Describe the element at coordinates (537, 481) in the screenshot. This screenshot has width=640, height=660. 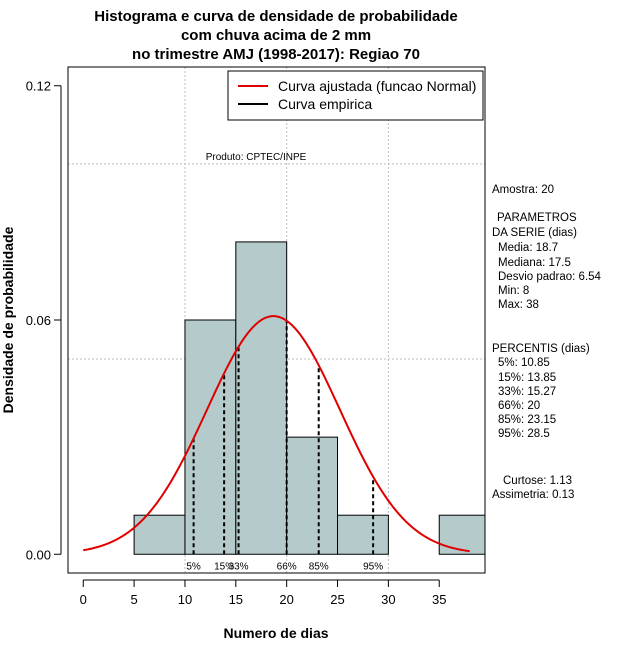
I see `kurtosis: Curtose: 1.13` at that location.